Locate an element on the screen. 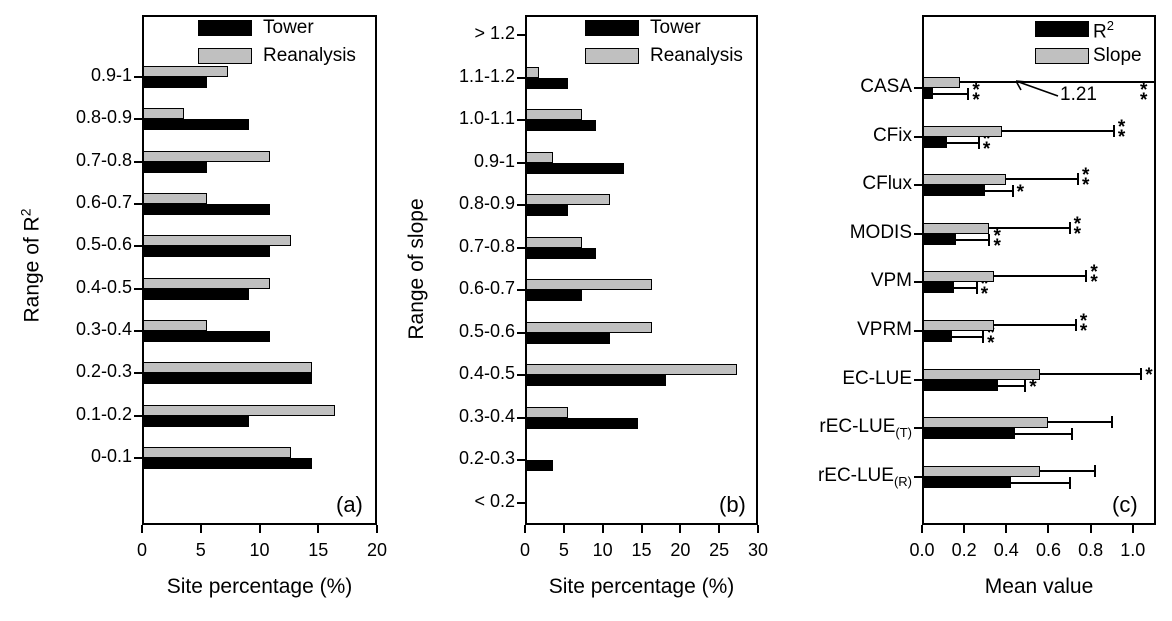 The width and height of the screenshot is (1172, 621). panel-letter-c: (c) is located at coordinates (1125, 504).